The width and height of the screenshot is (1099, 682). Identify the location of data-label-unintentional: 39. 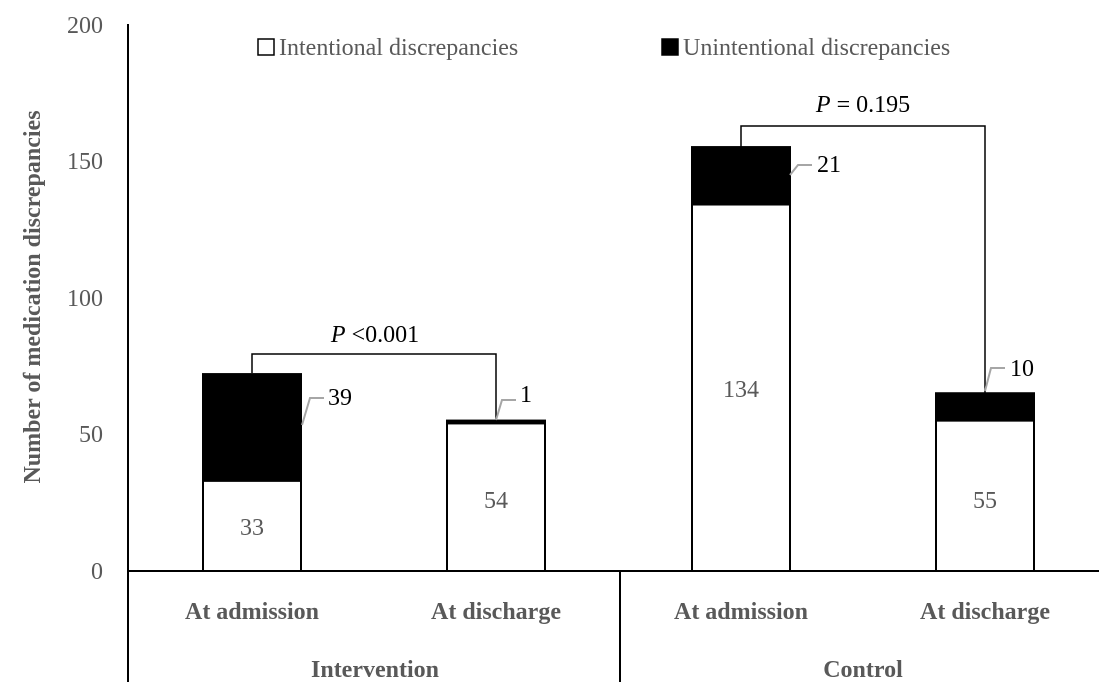
(340, 398).